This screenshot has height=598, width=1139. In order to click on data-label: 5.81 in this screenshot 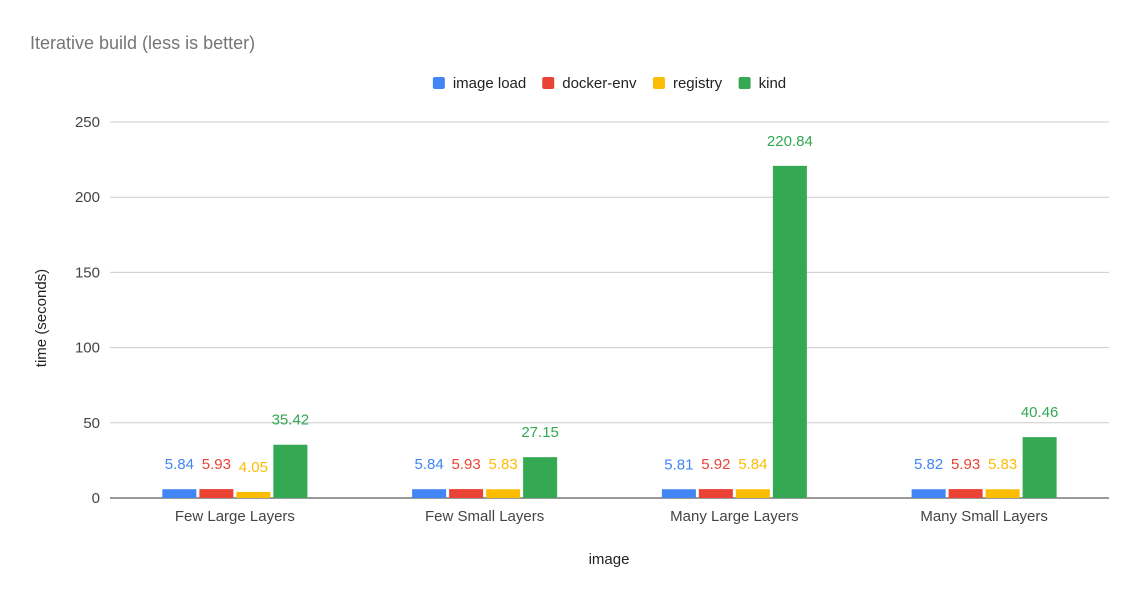, I will do `click(678, 464)`.